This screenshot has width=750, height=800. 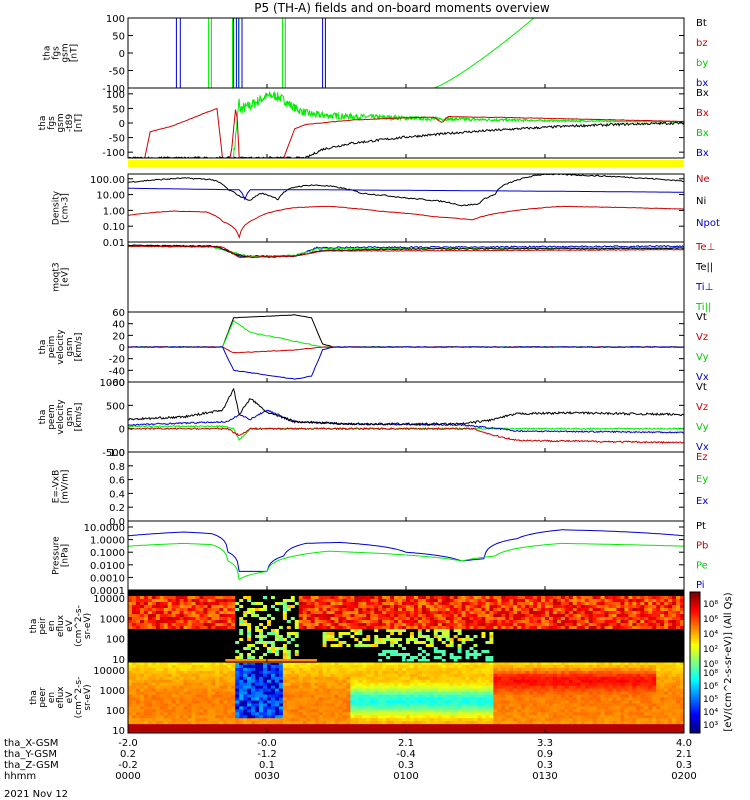 I want to click on legend-entry: bz, so click(x=702, y=43).